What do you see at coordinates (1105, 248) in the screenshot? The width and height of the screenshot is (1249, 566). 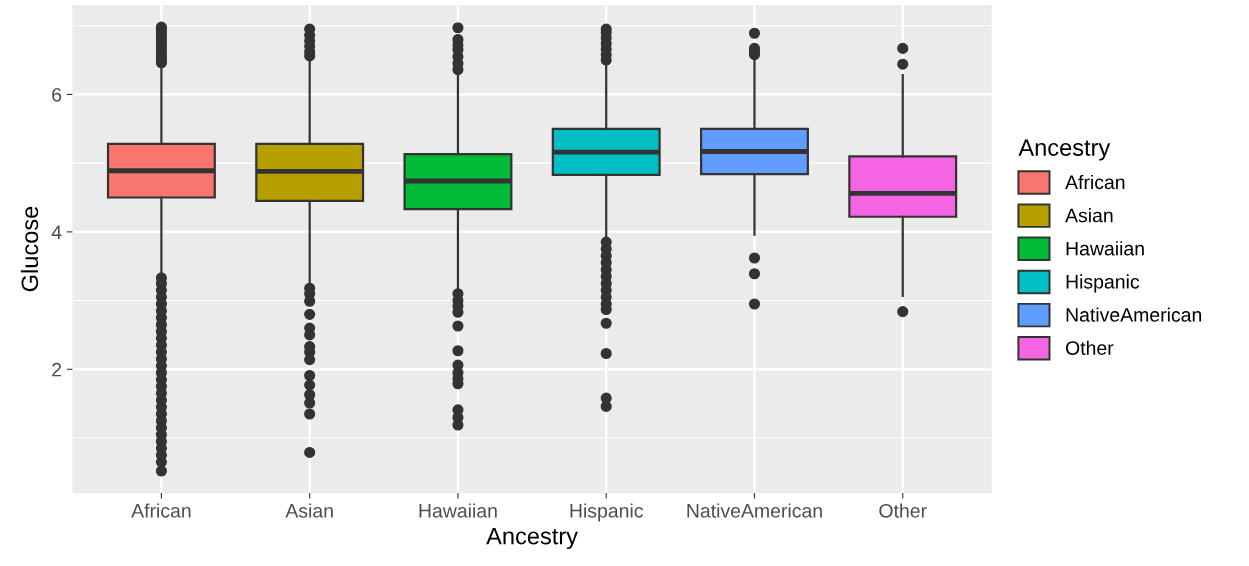 I see `legend-label: Hawaiian` at bounding box center [1105, 248].